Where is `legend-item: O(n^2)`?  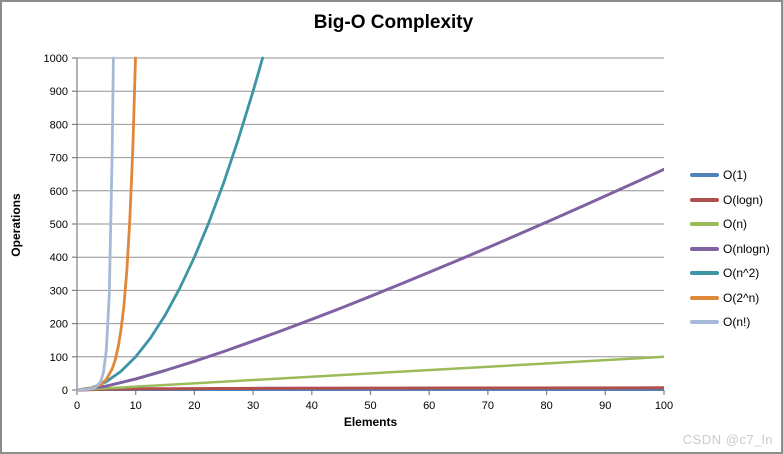
legend-item: O(n^2) is located at coordinates (735, 273).